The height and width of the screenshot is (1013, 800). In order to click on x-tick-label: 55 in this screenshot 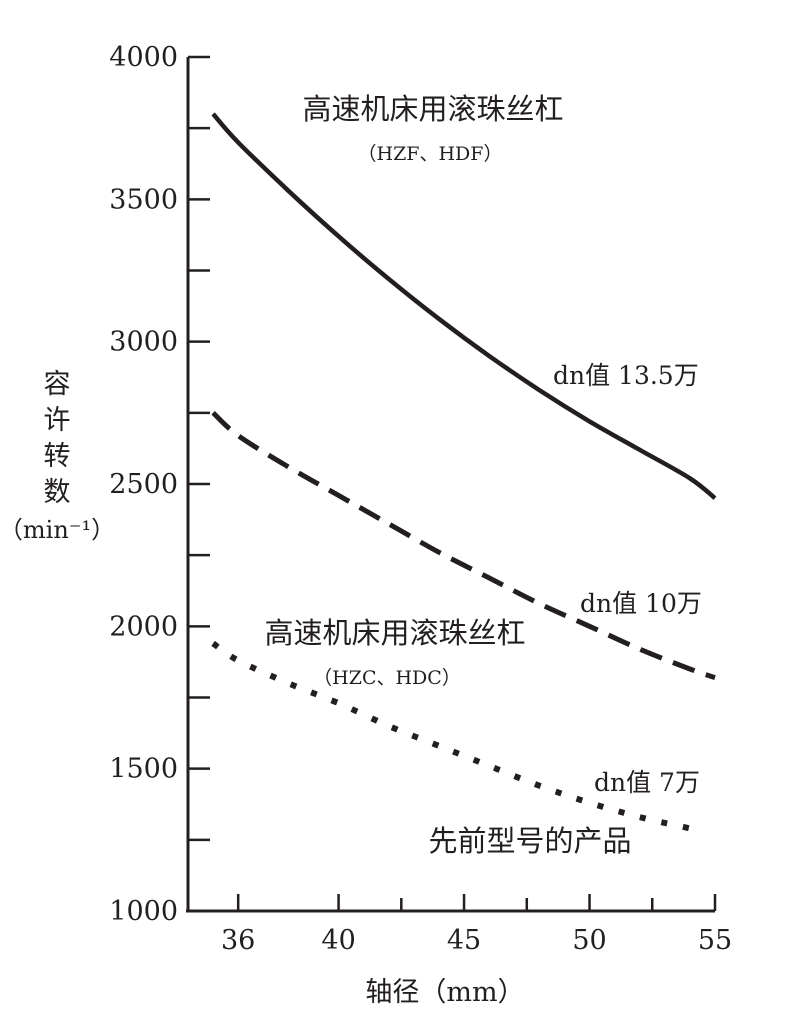, I will do `click(715, 940)`.